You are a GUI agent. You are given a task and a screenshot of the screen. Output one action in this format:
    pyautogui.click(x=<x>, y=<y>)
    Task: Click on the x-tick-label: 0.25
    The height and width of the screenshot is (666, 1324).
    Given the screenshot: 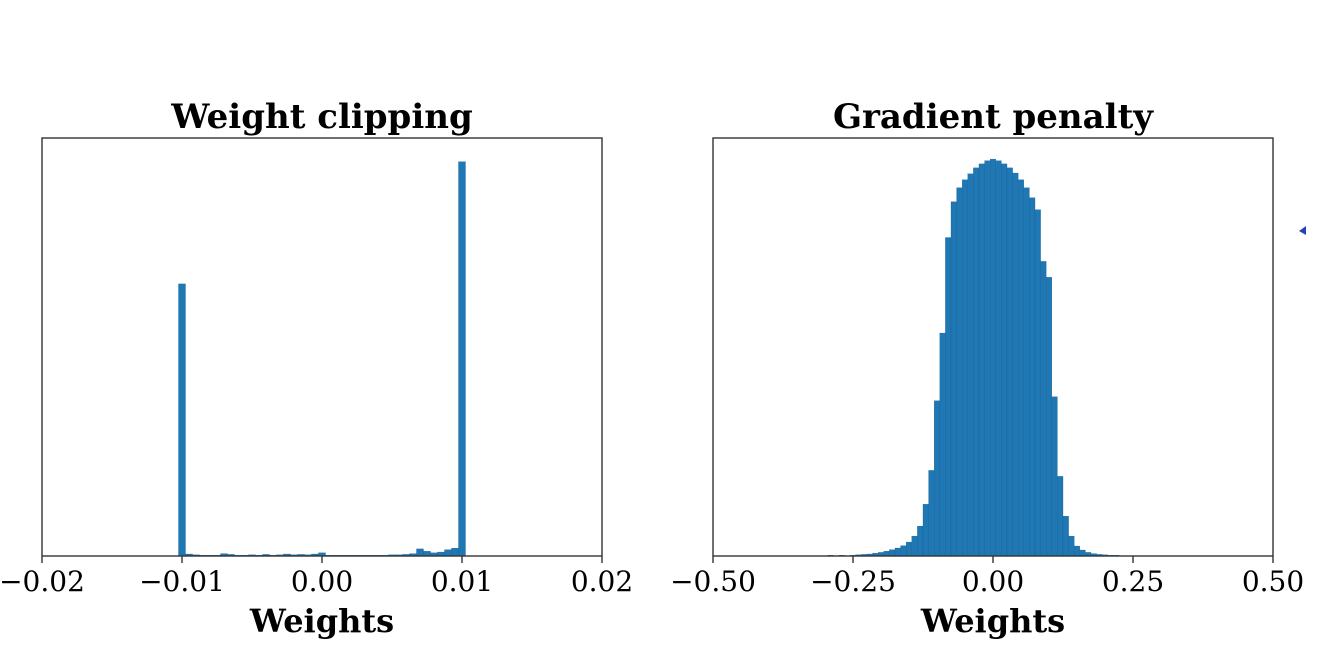 What is the action you would take?
    pyautogui.click(x=1133, y=581)
    